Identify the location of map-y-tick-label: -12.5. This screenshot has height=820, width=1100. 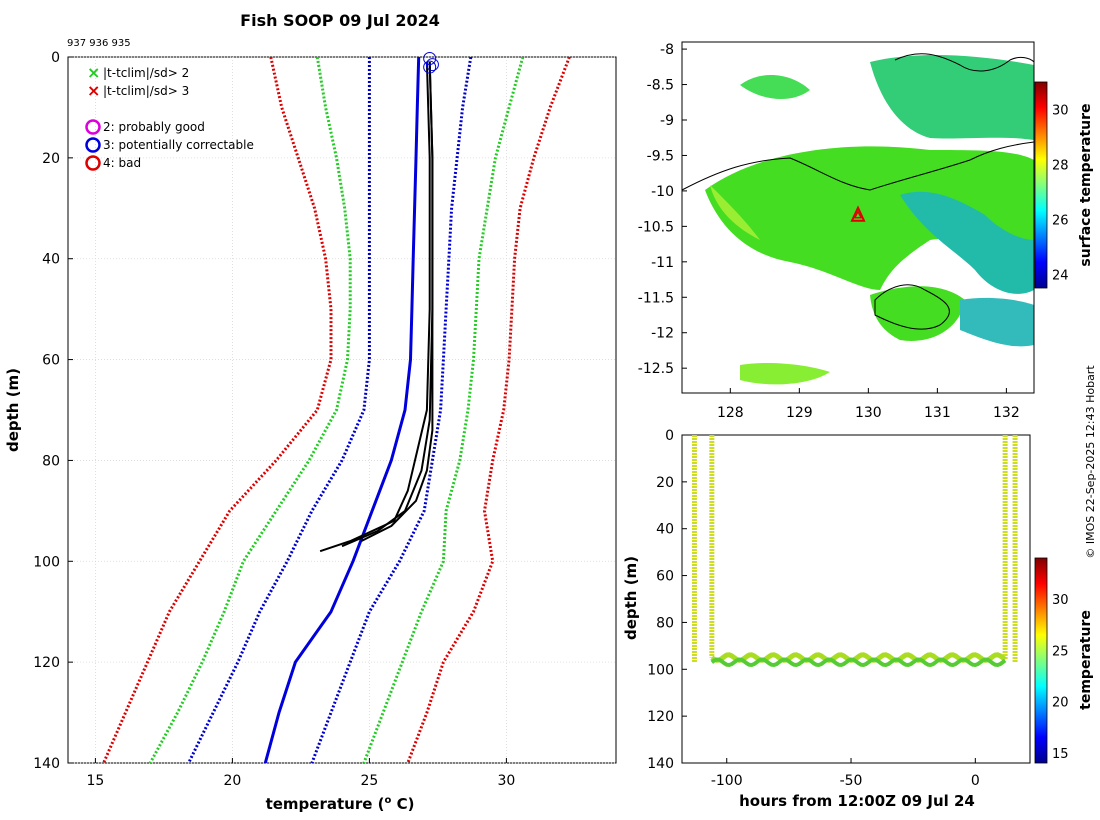
(656, 369).